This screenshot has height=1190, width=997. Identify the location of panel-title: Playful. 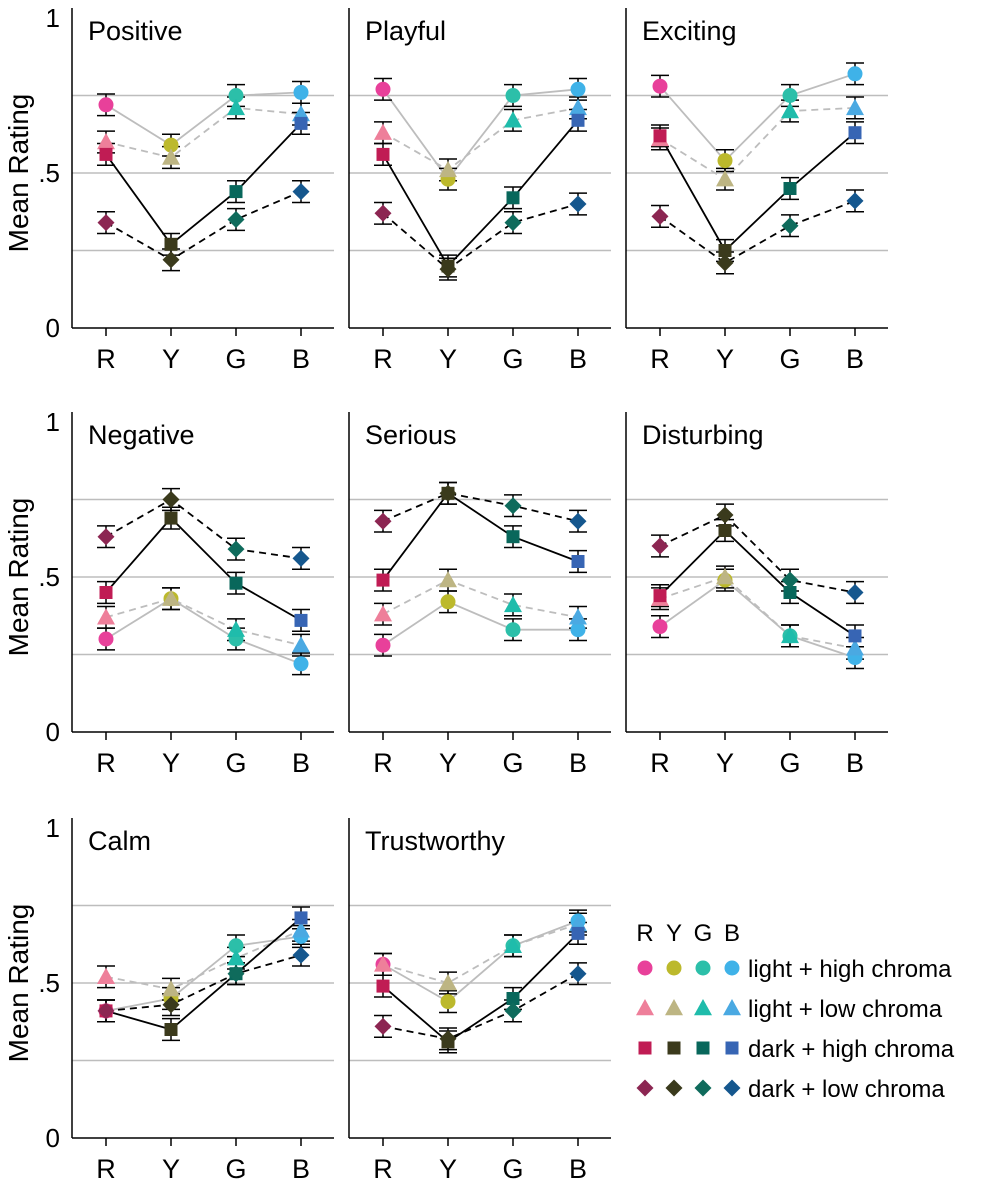
(405, 31).